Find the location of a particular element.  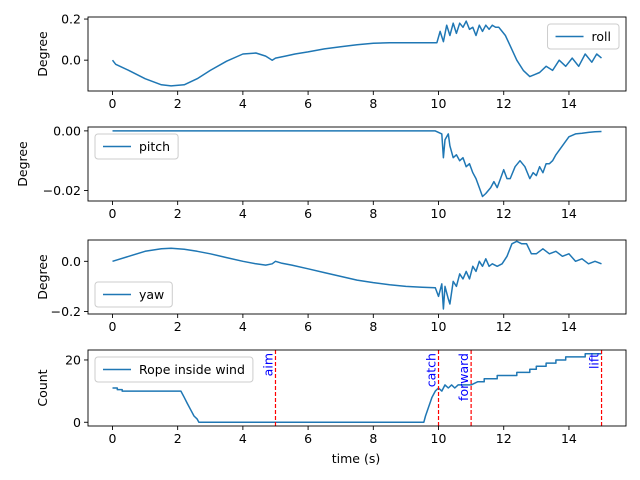

legend: roll is located at coordinates (583, 36).